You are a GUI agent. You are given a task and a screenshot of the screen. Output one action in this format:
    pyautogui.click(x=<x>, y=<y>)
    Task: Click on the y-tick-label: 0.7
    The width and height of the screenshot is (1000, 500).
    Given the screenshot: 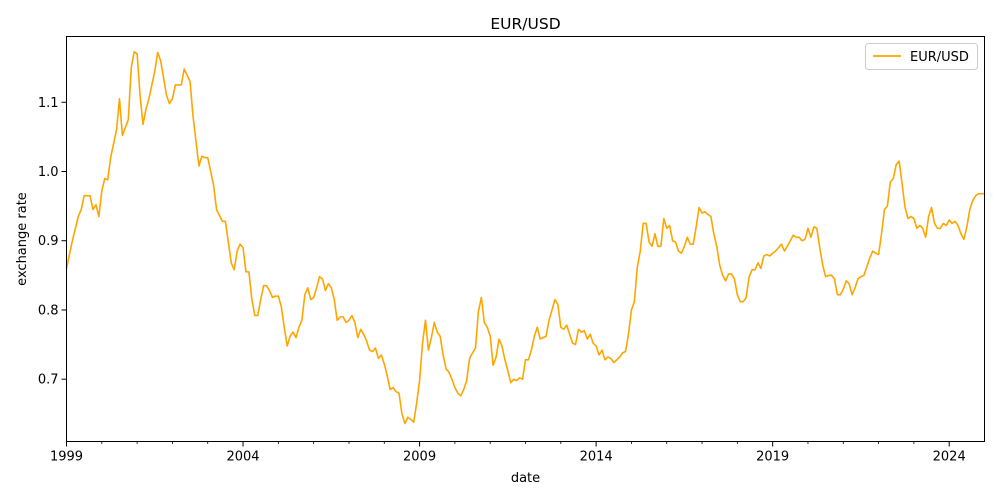 What is the action you would take?
    pyautogui.click(x=48, y=380)
    